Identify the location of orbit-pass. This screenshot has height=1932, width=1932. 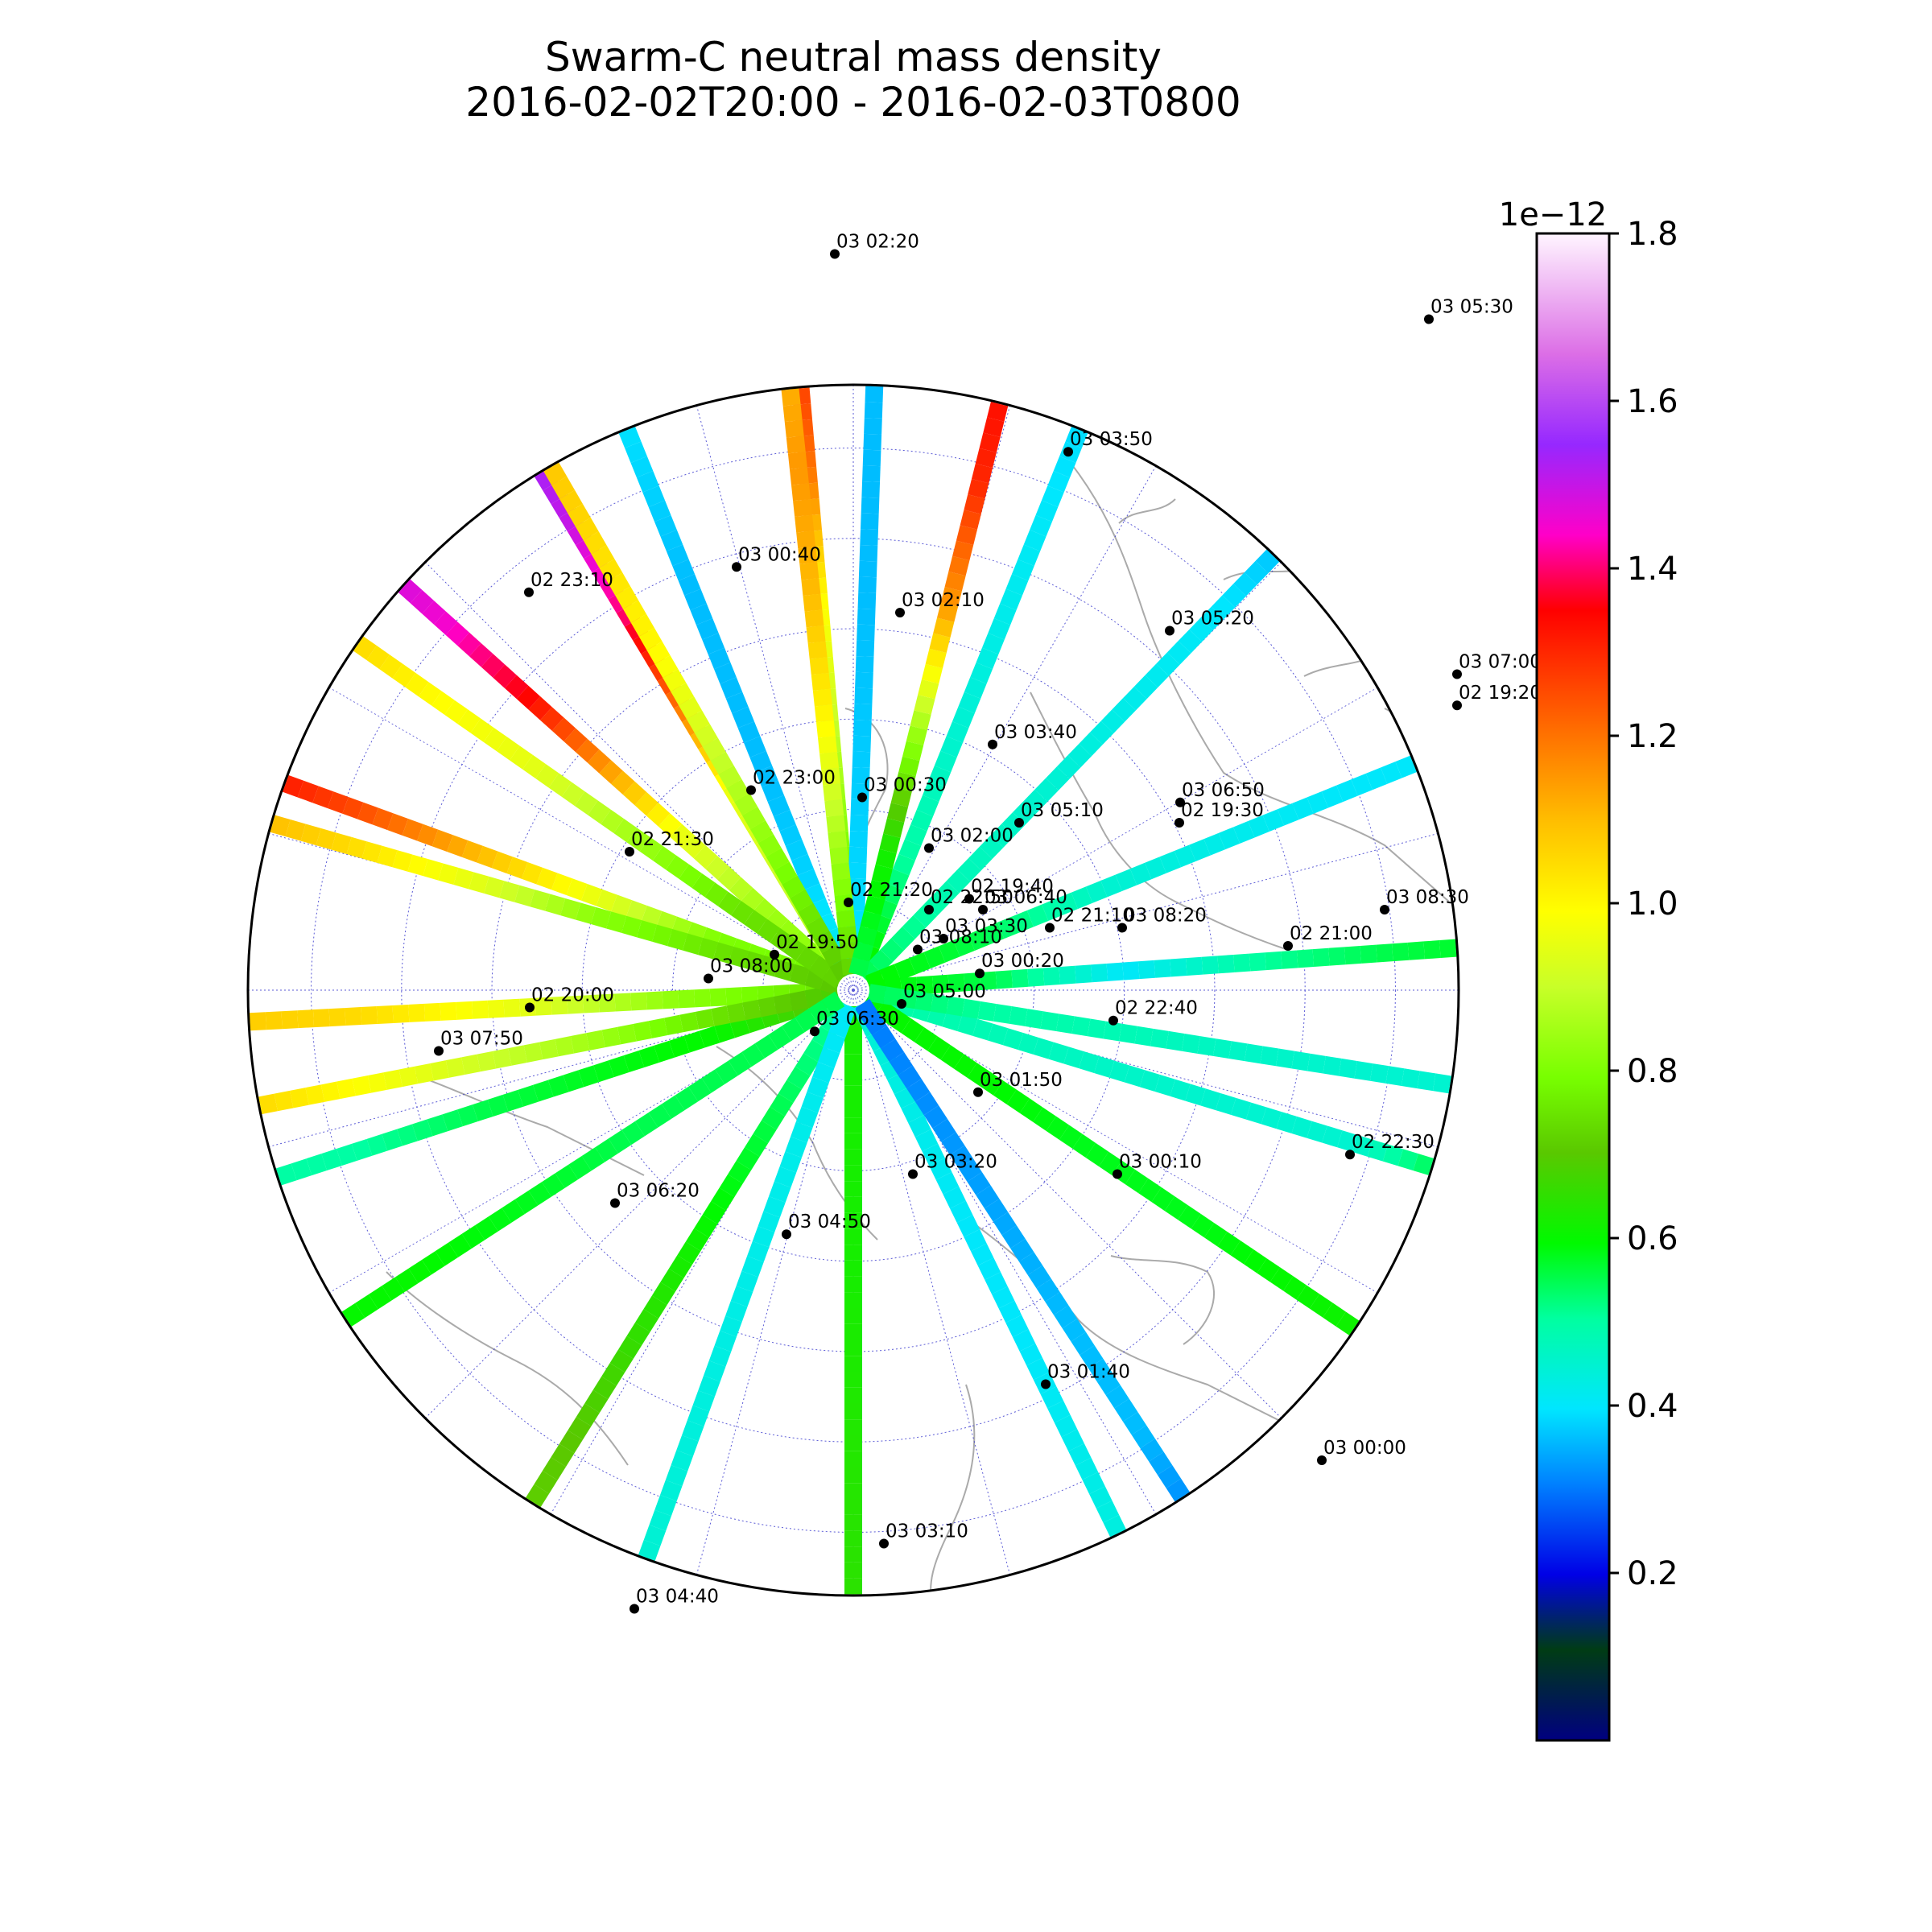
(1085, 749).